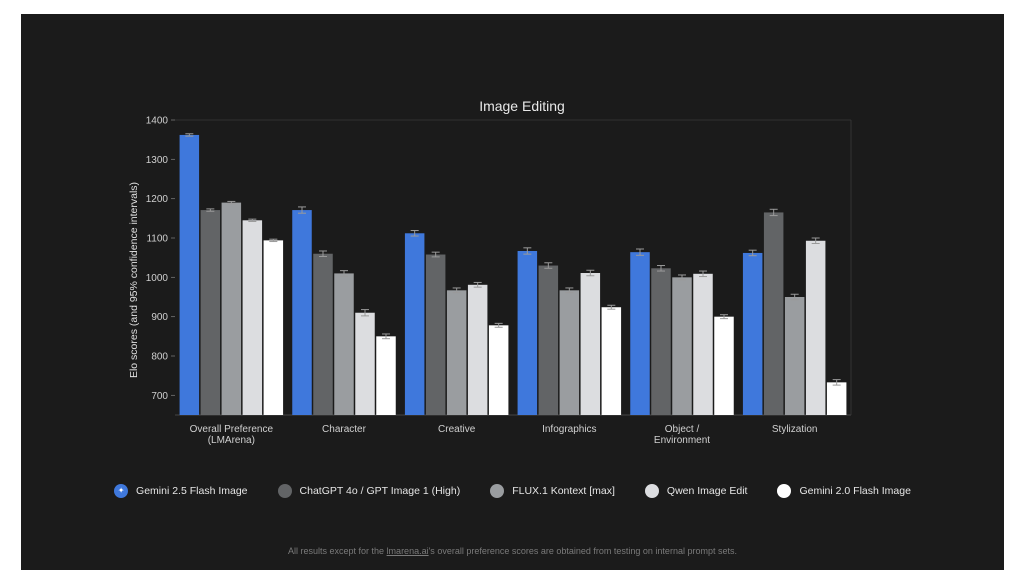  What do you see at coordinates (569, 429) in the screenshot?
I see `category-label: Infographics` at bounding box center [569, 429].